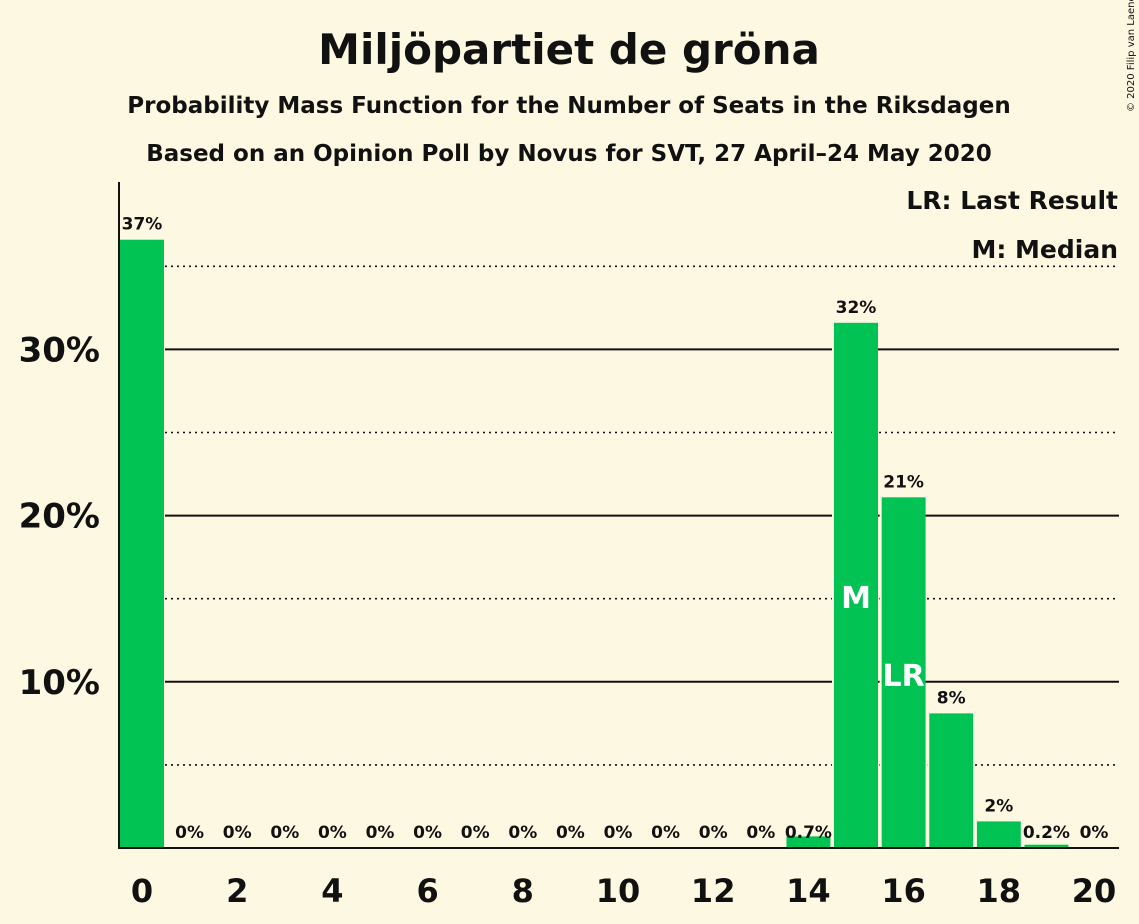 The height and width of the screenshot is (924, 1139). Describe the element at coordinates (713, 891) in the screenshot. I see `x-tick-label: 12` at that location.